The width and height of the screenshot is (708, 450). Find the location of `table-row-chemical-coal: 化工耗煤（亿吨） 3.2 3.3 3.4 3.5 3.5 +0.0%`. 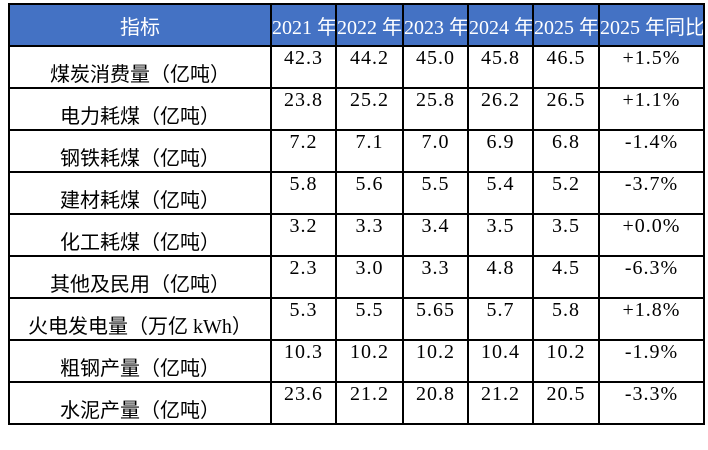

table-row-chemical-coal: 化工耗煤（亿吨） 3.2 3.3 3.4 3.5 3.5 +0.0% is located at coordinates (356, 235).